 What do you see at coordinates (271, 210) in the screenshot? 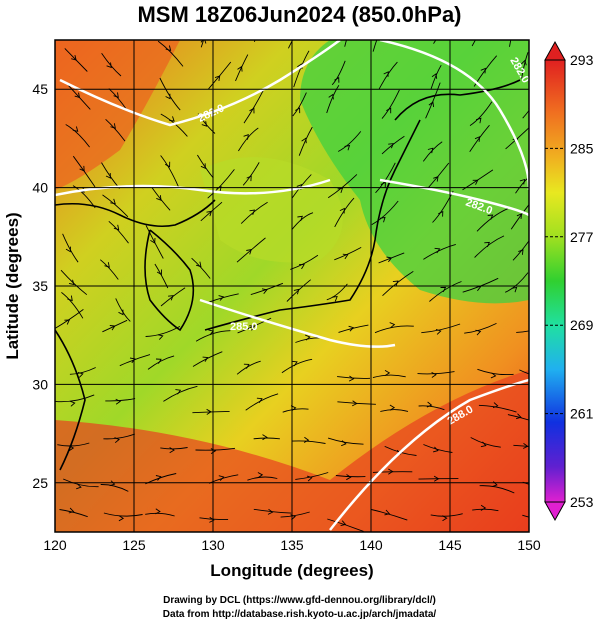
I see `cool-region-center` at bounding box center [271, 210].